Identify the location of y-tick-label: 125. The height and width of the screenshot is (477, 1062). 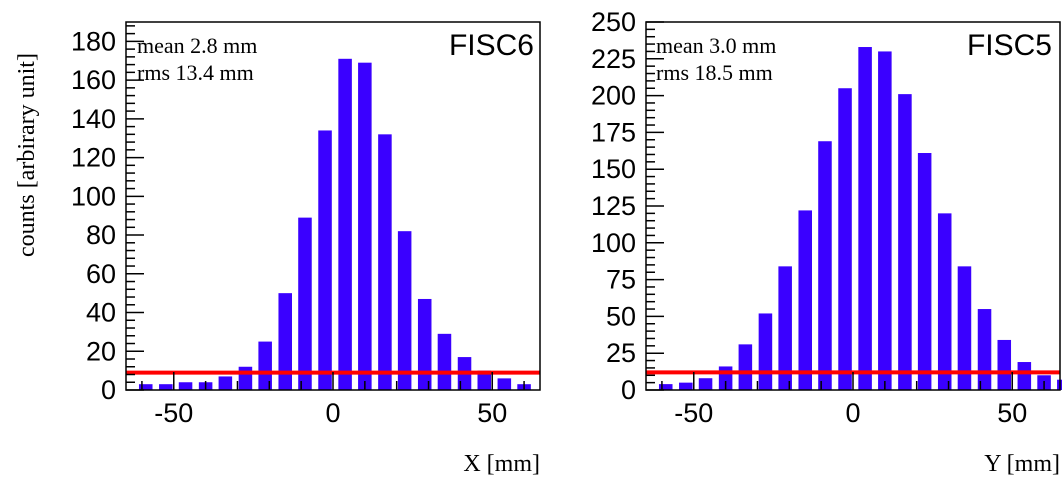
(613, 206).